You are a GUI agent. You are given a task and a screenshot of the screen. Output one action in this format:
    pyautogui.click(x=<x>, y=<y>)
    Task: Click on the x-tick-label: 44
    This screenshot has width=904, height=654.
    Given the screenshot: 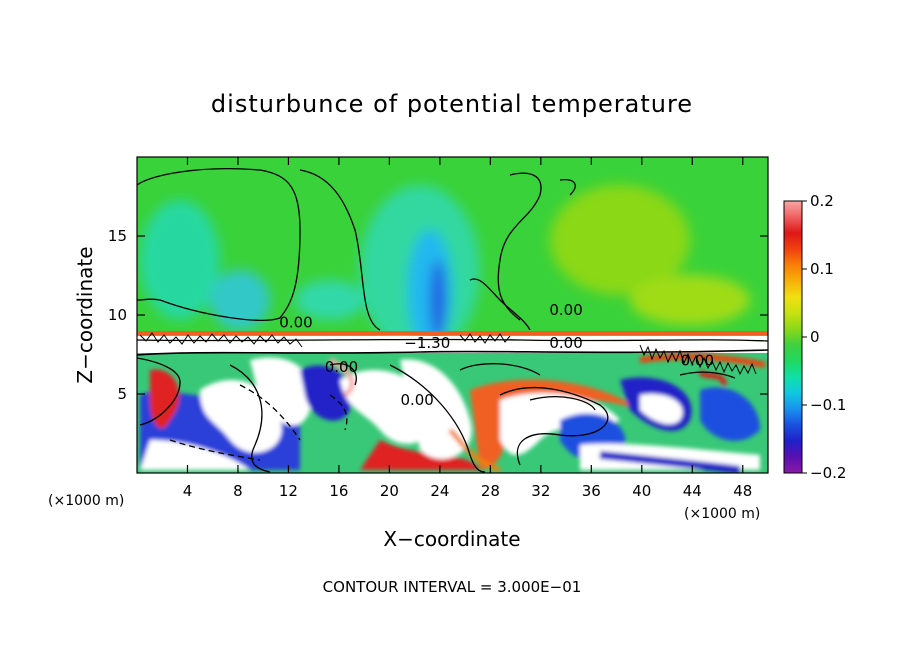 What is the action you would take?
    pyautogui.click(x=692, y=491)
    